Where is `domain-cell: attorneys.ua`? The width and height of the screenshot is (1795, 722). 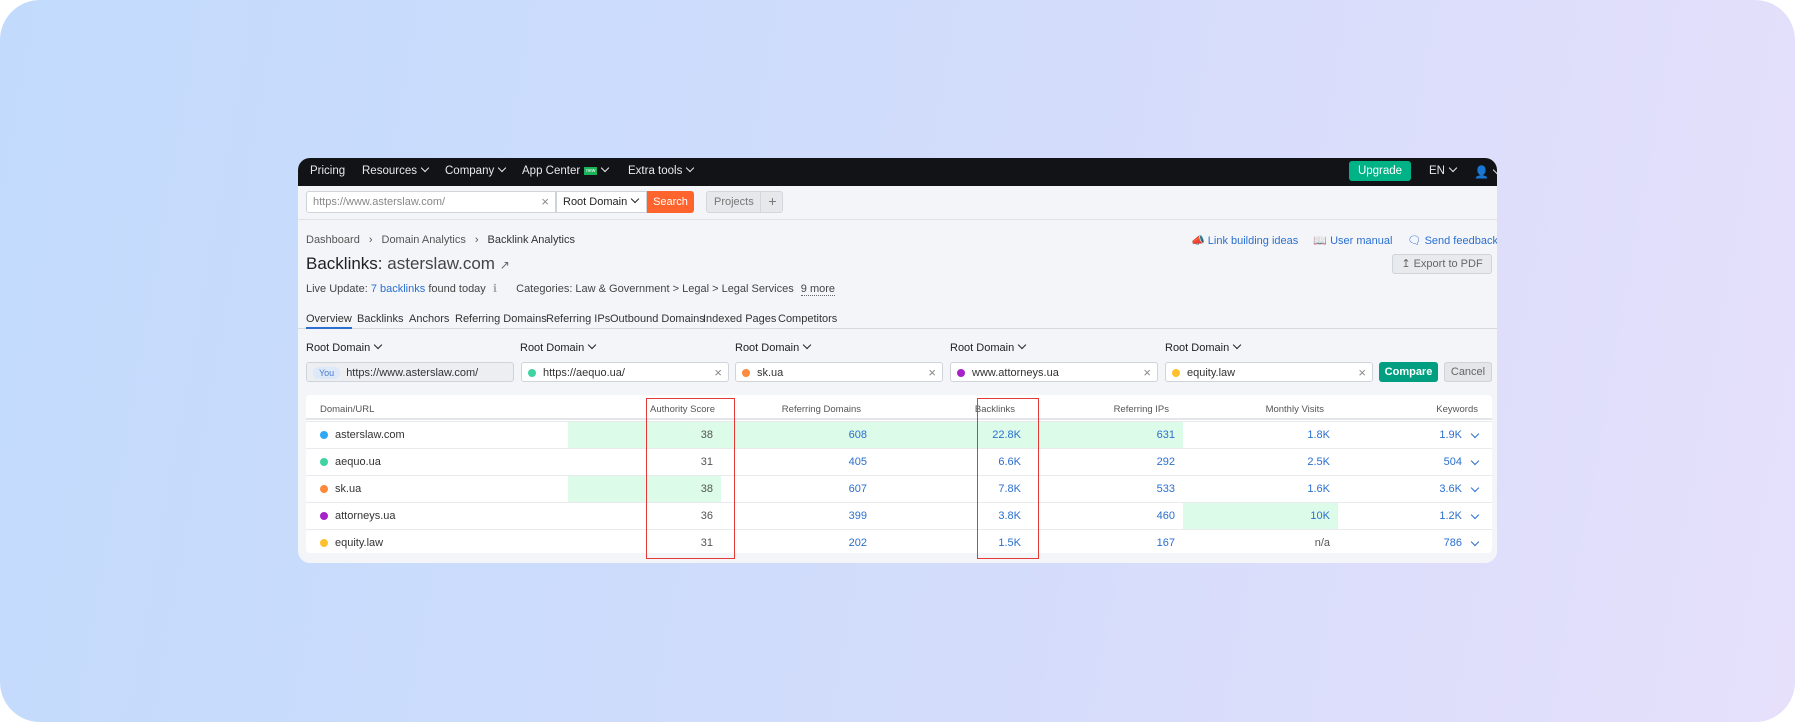
domain-cell: attorneys.ua is located at coordinates (358, 516).